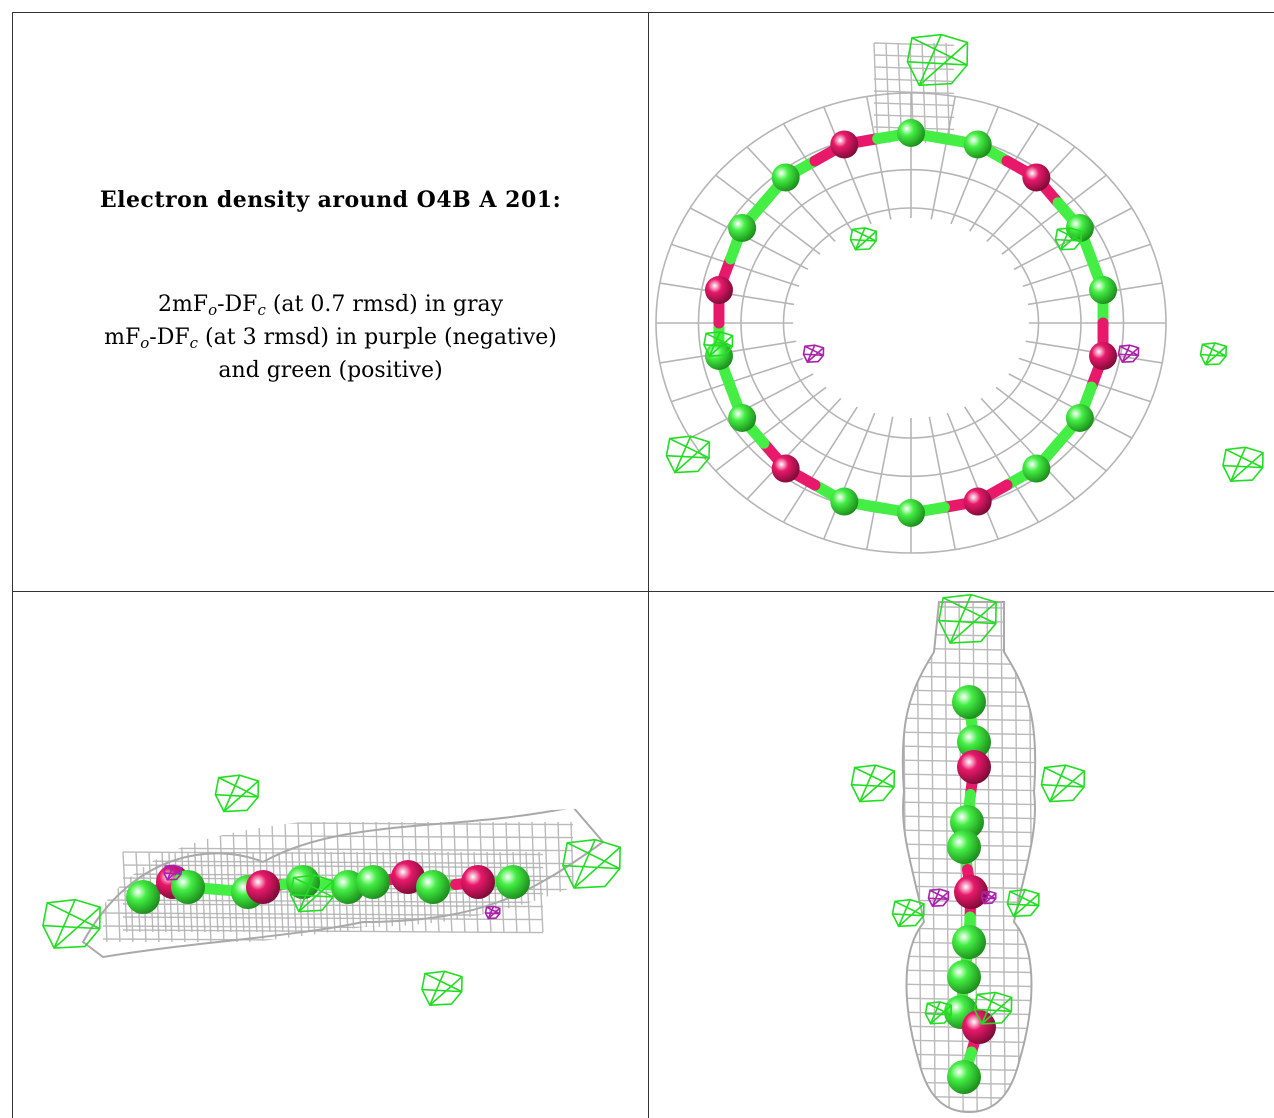 The image size is (1274, 1118). Describe the element at coordinates (194, 343) in the screenshot. I see `line2-sub-c: c` at that location.